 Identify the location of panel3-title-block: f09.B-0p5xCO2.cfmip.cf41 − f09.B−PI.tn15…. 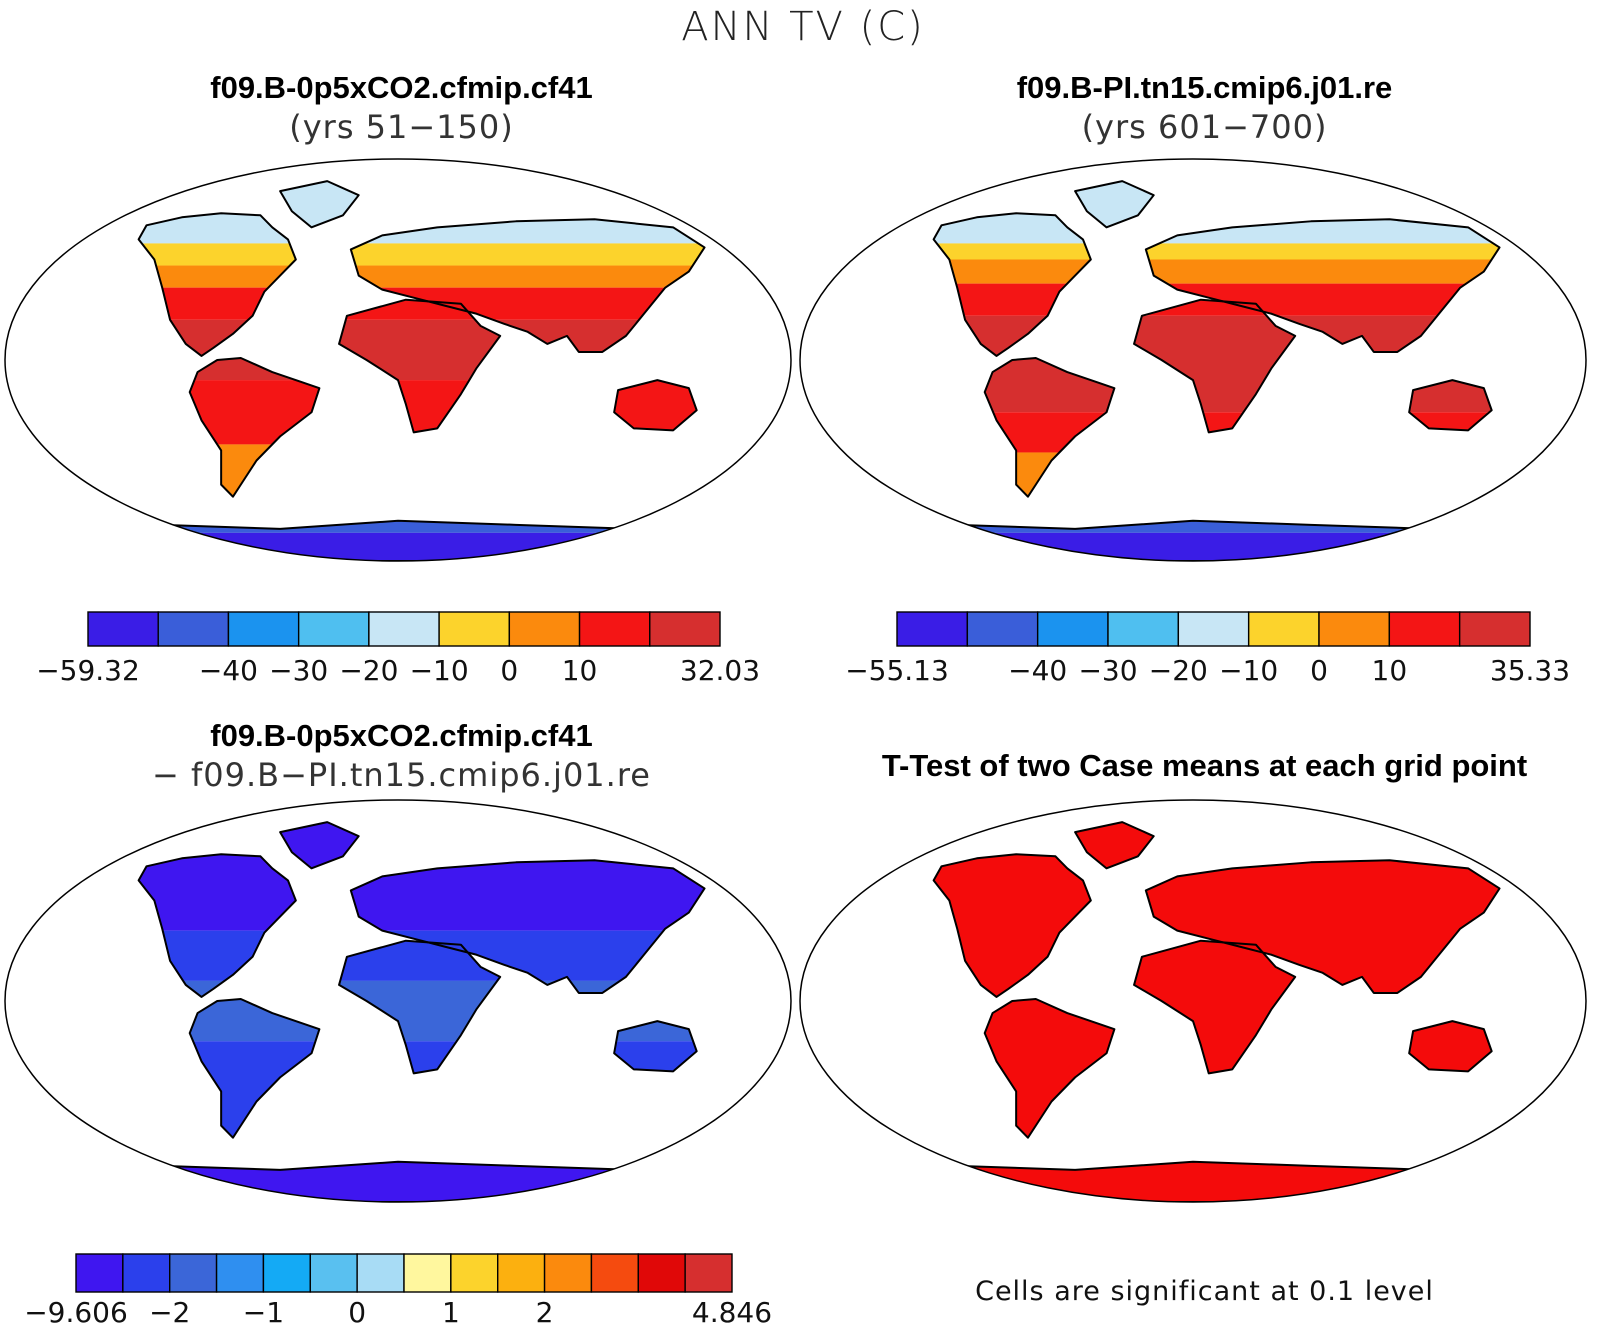
(401, 757).